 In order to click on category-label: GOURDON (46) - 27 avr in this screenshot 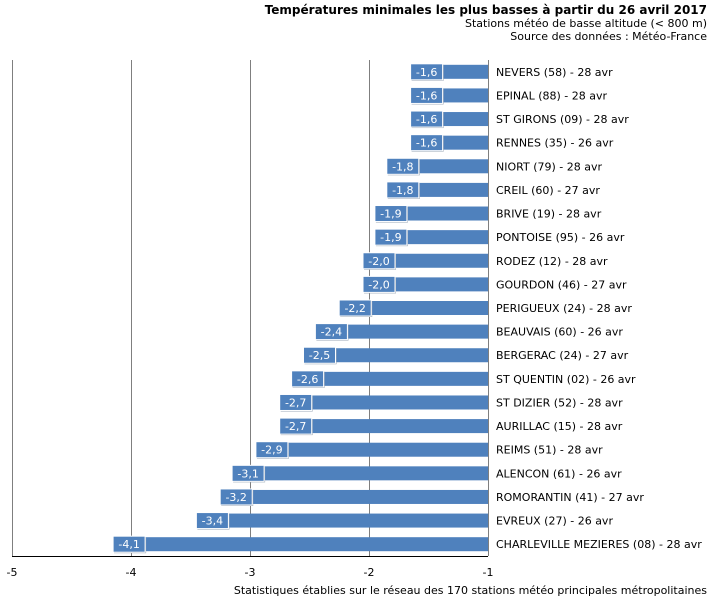, I will do `click(561, 284)`.